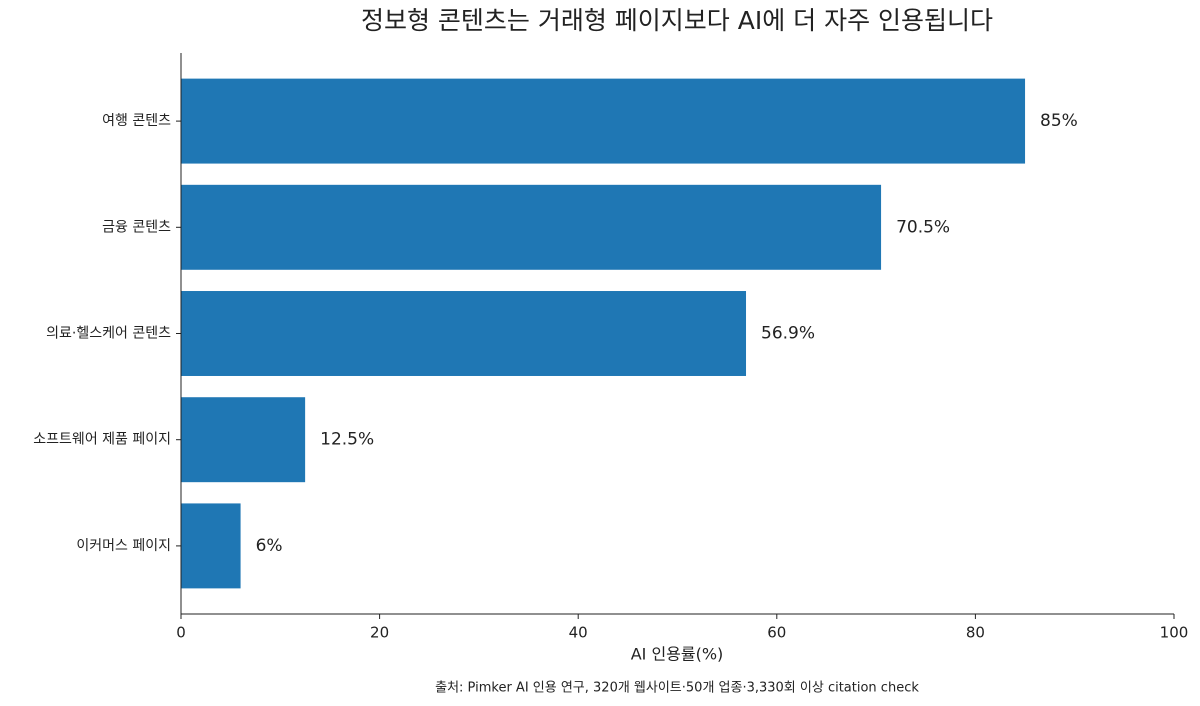 The width and height of the screenshot is (1200, 706). What do you see at coordinates (269, 546) in the screenshot?
I see `value-label: 6%` at bounding box center [269, 546].